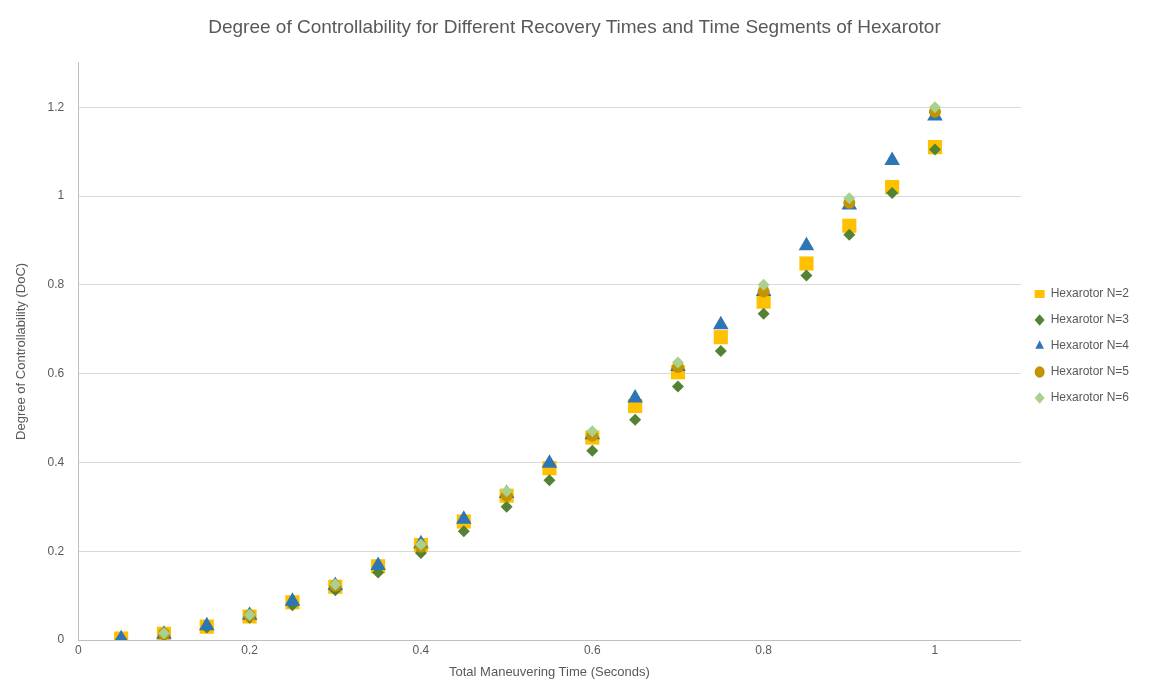 The width and height of the screenshot is (1149, 688). Describe the element at coordinates (1090, 371) in the screenshot. I see `legend-label: Hexarotor N=5` at that location.